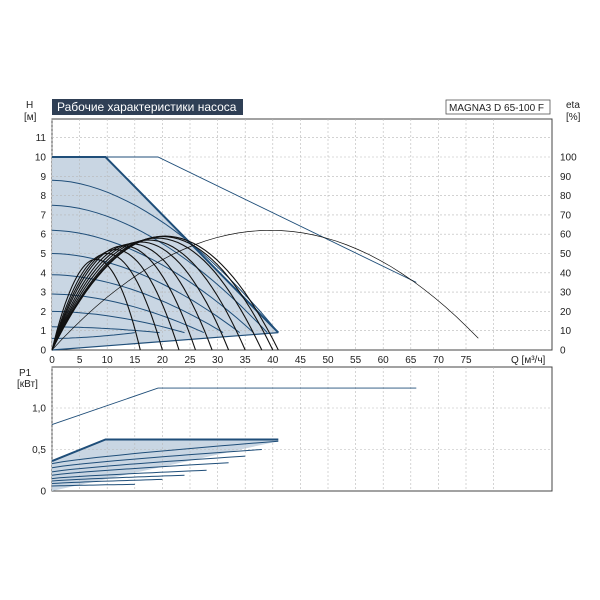 The height and width of the screenshot is (600, 600). I want to click on x-tick-label: 25, so click(190, 360).